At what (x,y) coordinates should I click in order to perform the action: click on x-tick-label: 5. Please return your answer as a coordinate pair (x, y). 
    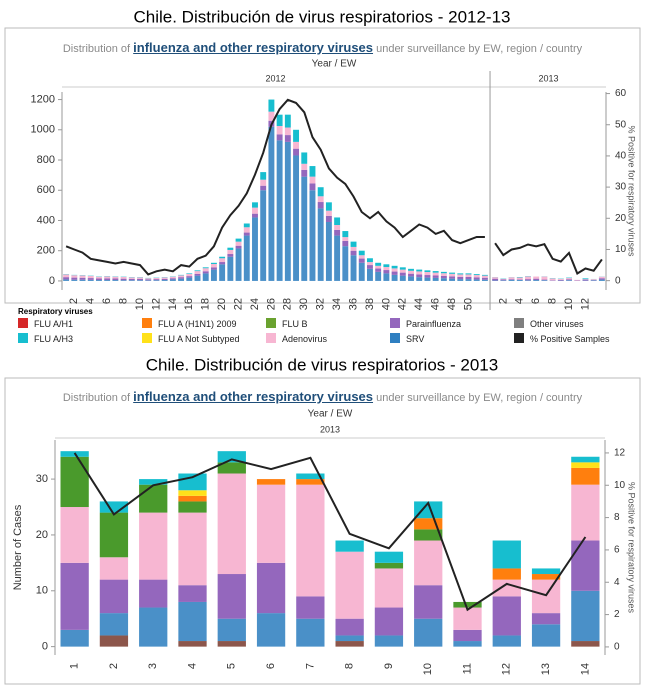
    Looking at the image, I should click on (232, 666).